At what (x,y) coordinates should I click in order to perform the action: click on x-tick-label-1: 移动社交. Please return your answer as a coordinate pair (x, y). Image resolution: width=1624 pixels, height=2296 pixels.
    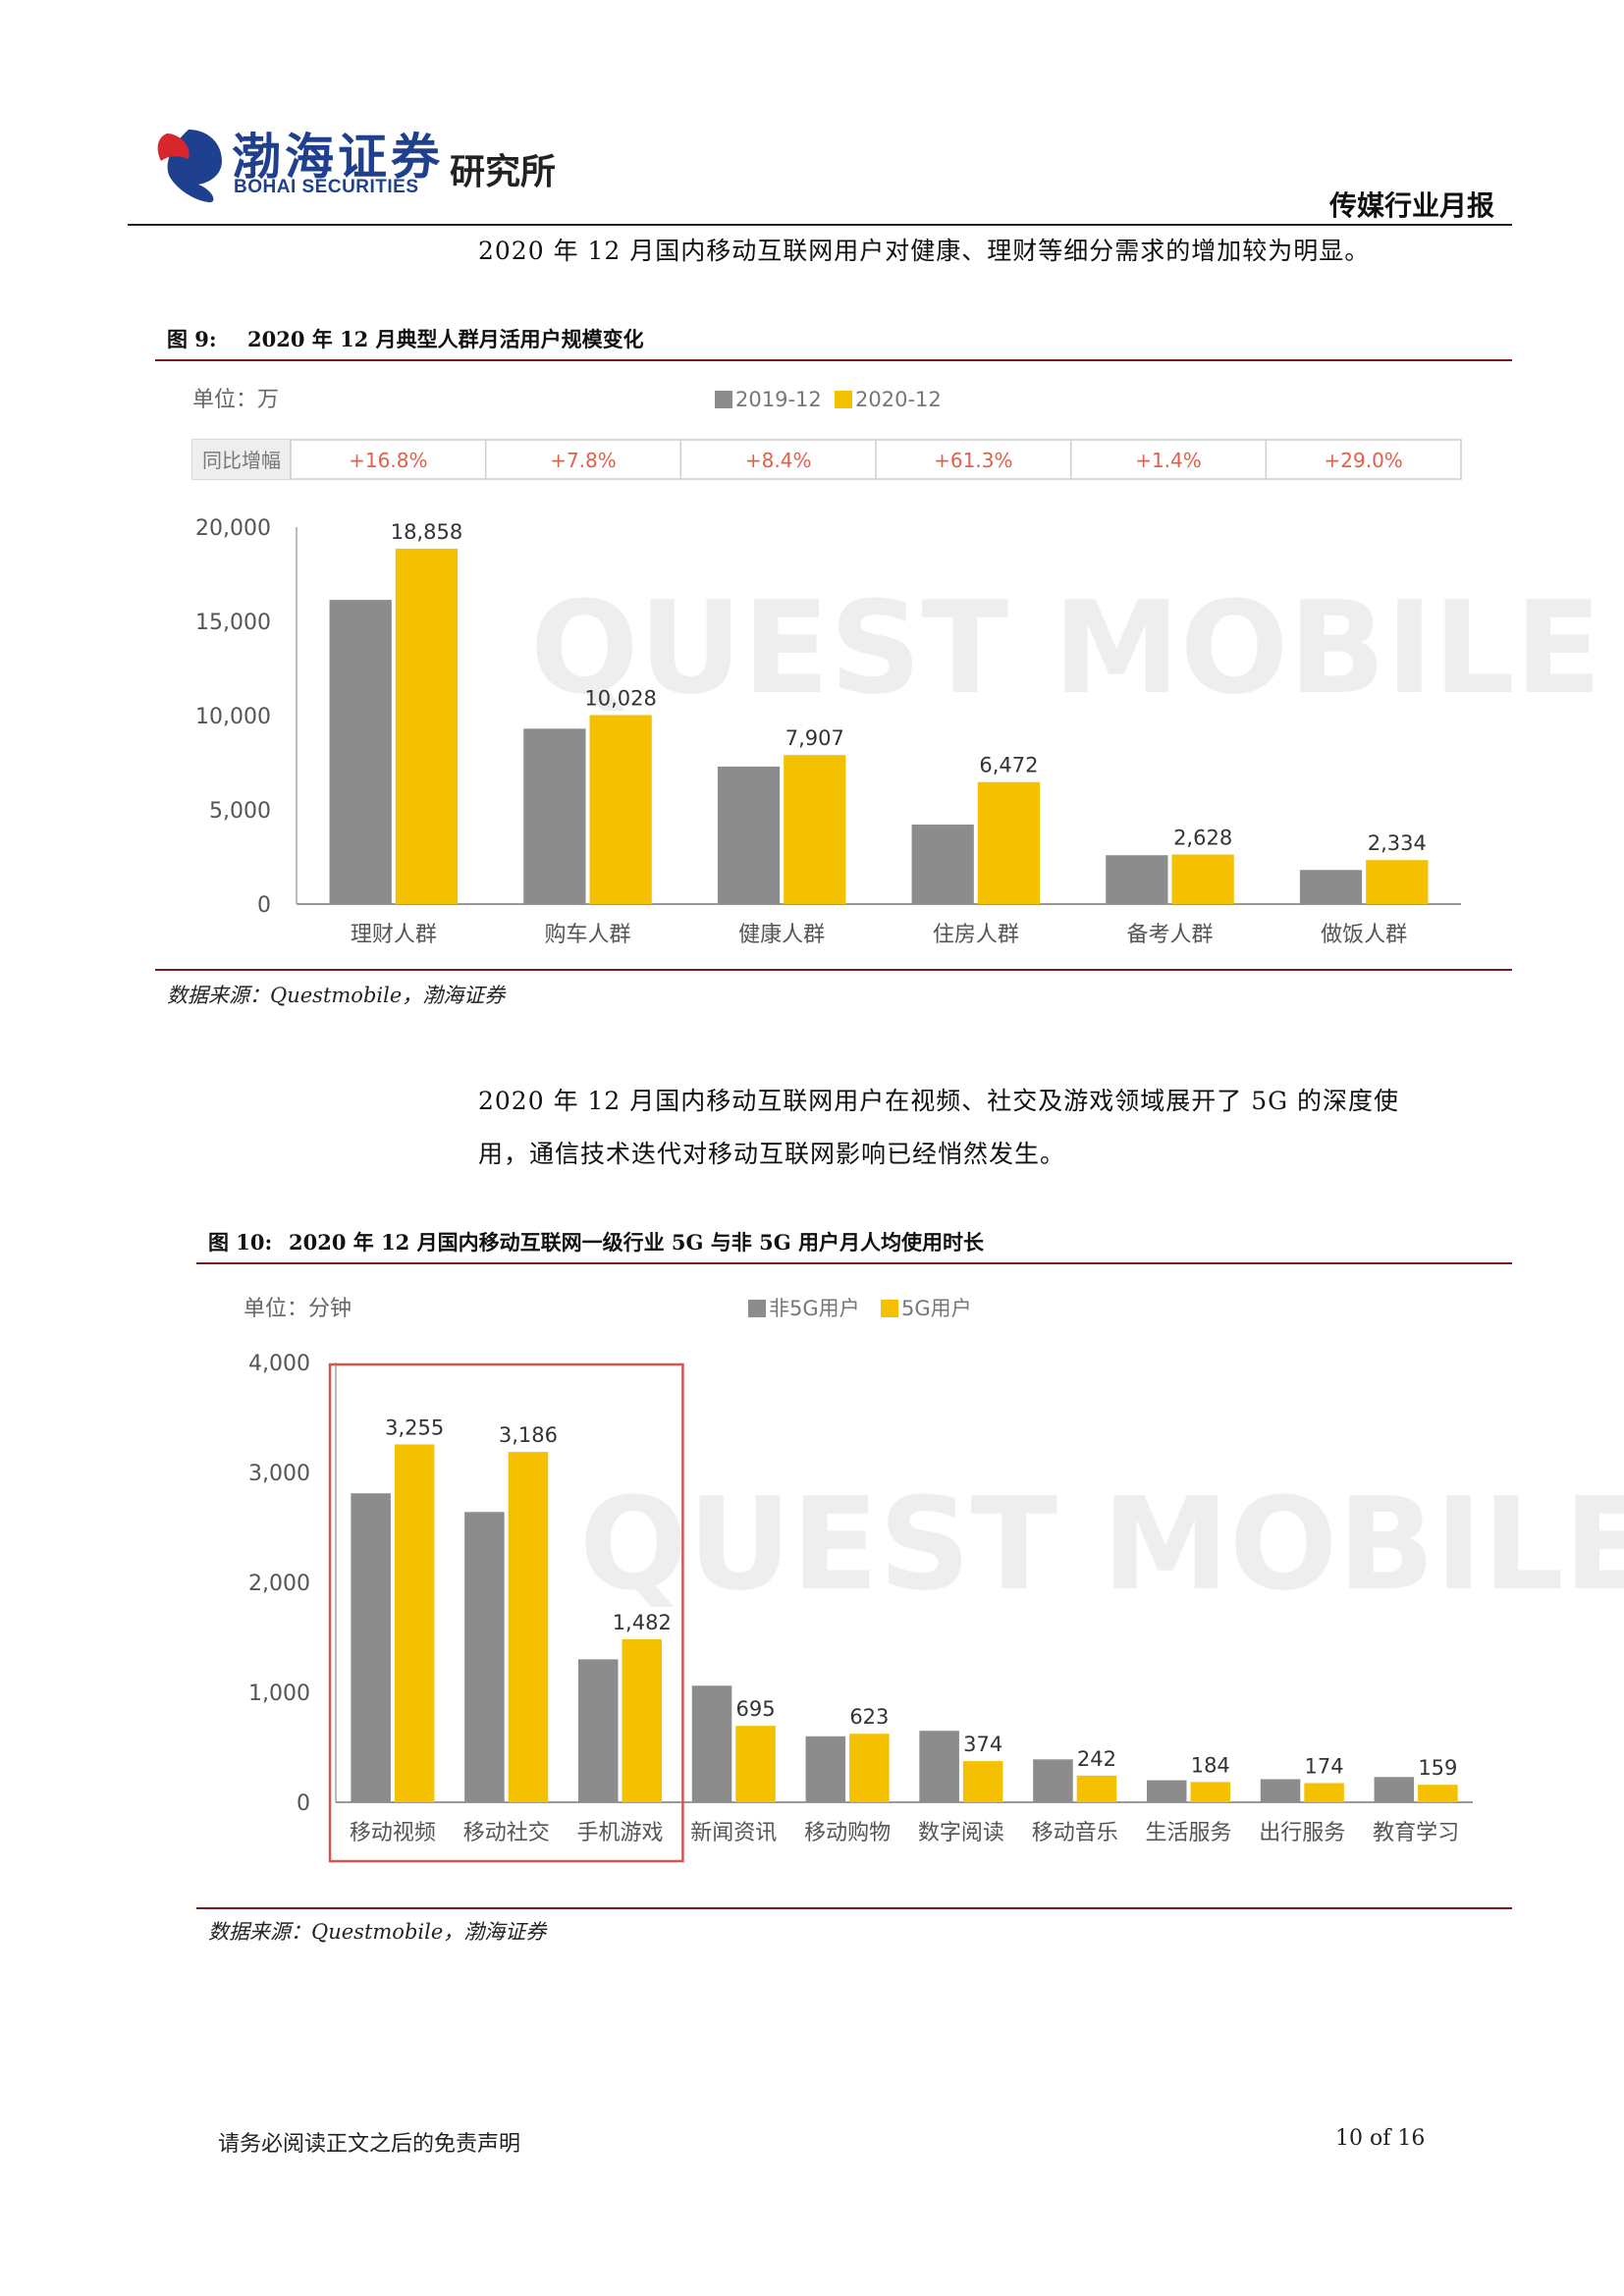
    Looking at the image, I should click on (506, 1833).